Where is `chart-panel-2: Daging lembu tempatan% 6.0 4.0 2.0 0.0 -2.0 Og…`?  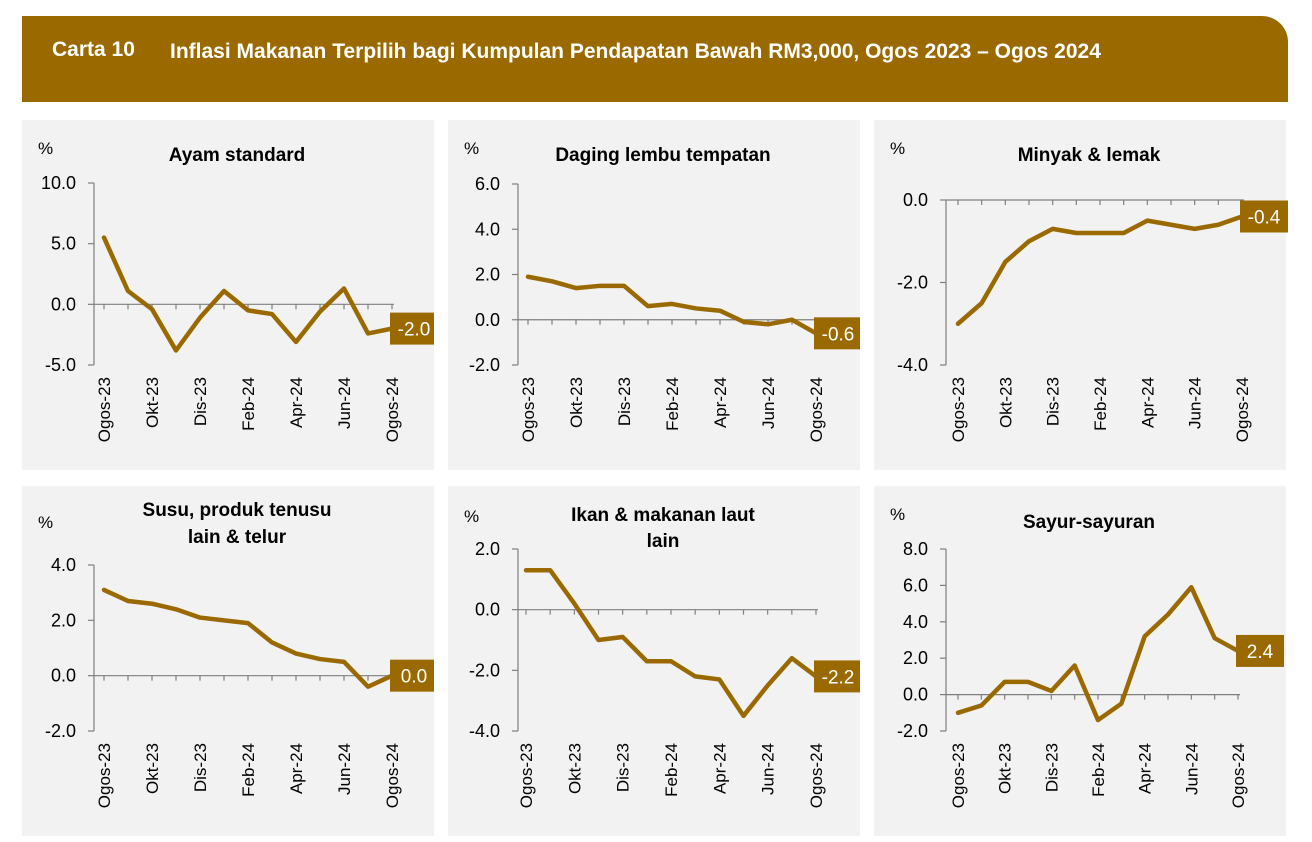 chart-panel-2: Daging lembu tempatan% 6.0 4.0 2.0 0.0 -2.0 Og… is located at coordinates (654, 295).